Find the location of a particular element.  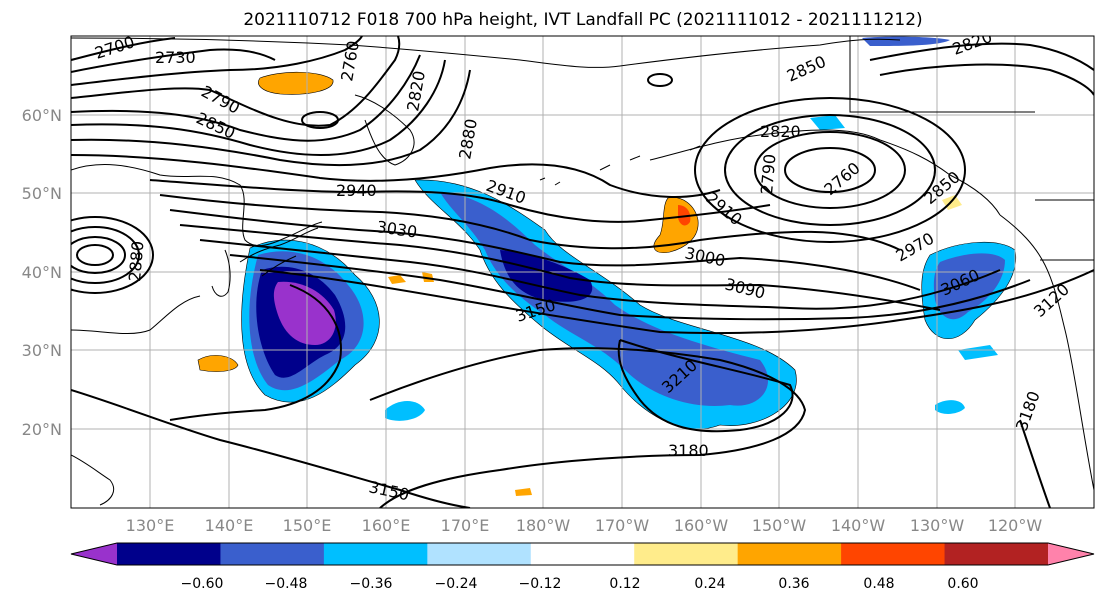

lon-tick: 180°W is located at coordinates (543, 525).